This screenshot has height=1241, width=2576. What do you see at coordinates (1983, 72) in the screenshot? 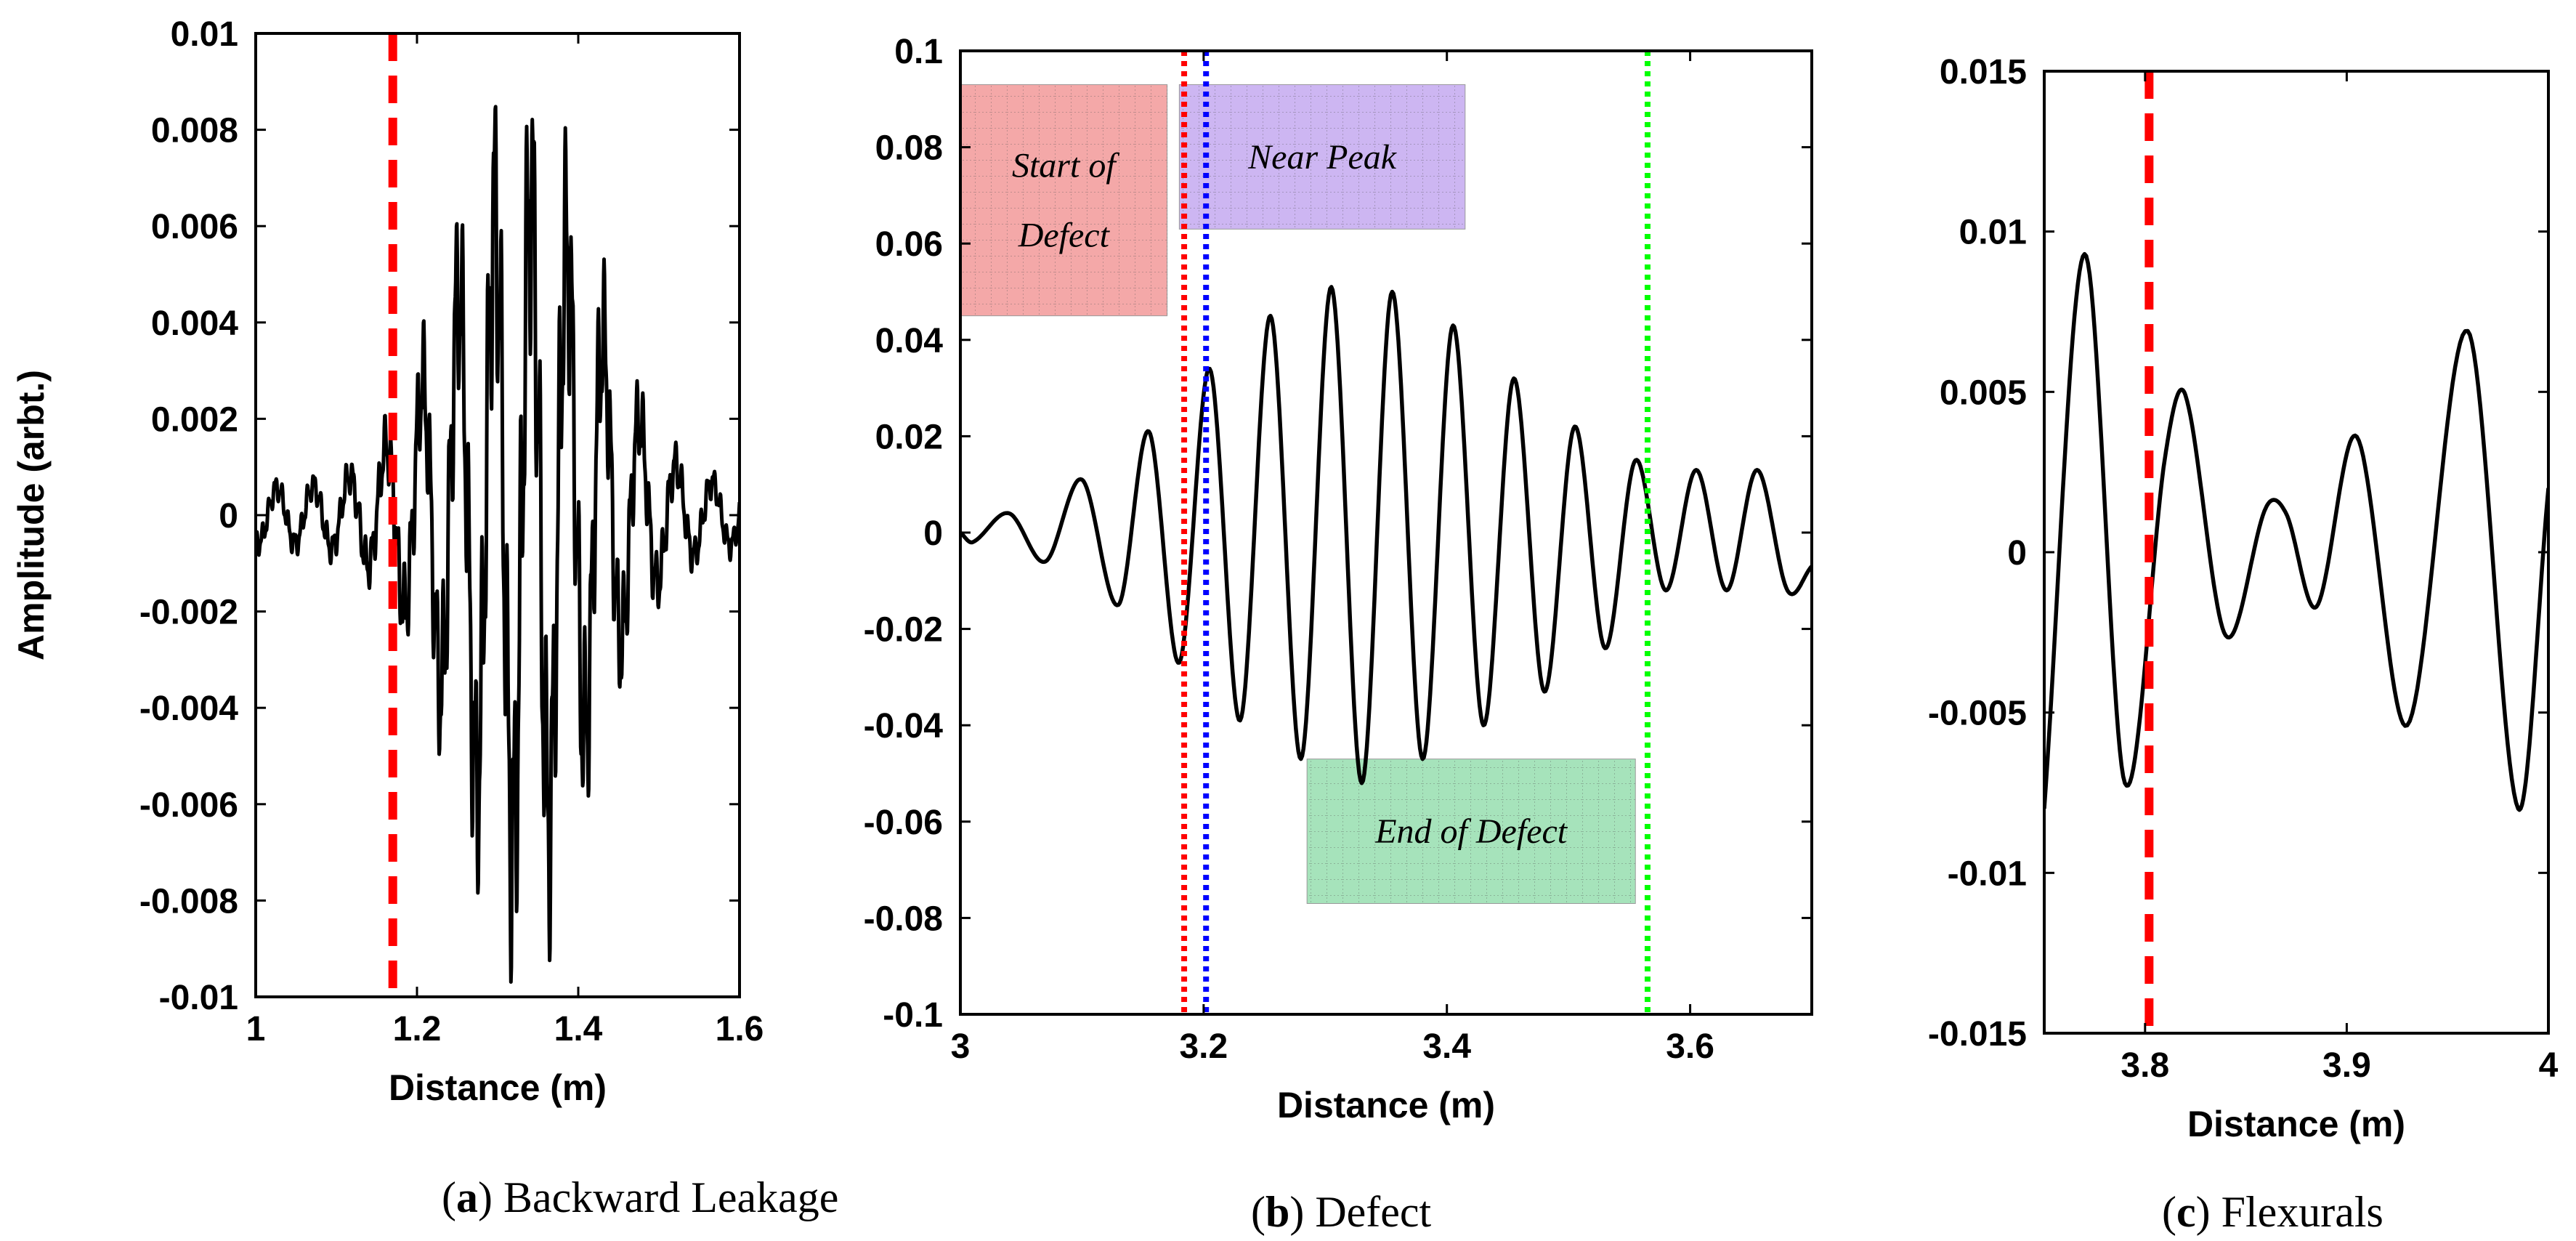
I see `y-tick-label: 0.015` at bounding box center [1983, 72].